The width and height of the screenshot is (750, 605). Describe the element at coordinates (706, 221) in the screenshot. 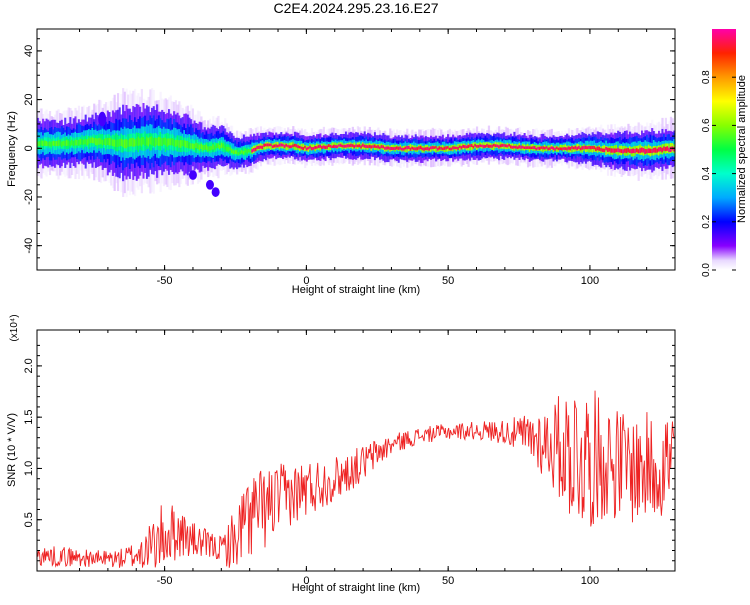

I see `colorbar-tick-label: 0.2` at that location.